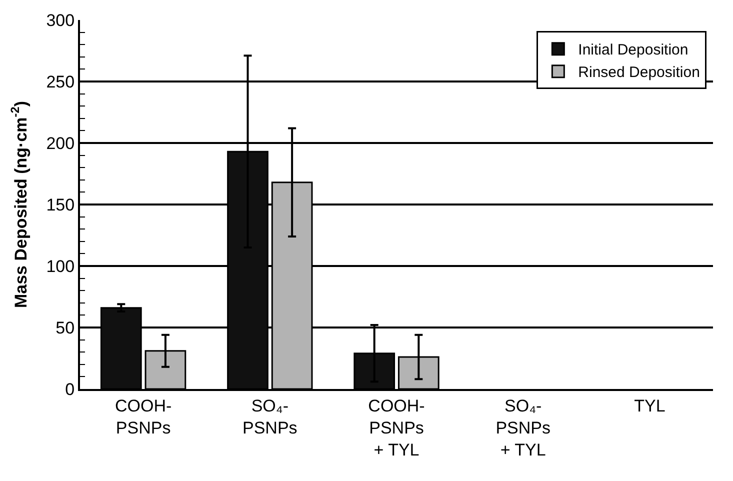  I want to click on y-tick-label: 300, so click(60, 20).